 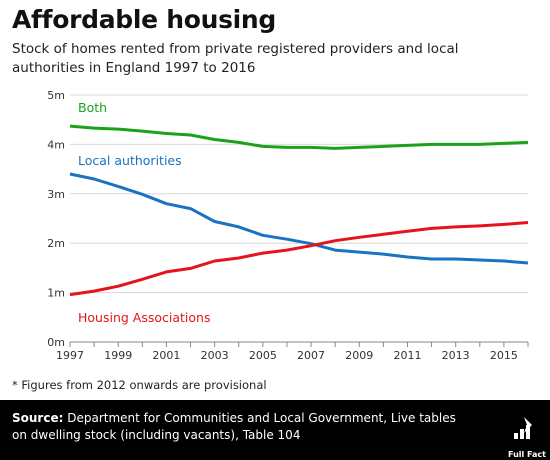 I want to click on x-tick-label: 2013, so click(x=456, y=355).